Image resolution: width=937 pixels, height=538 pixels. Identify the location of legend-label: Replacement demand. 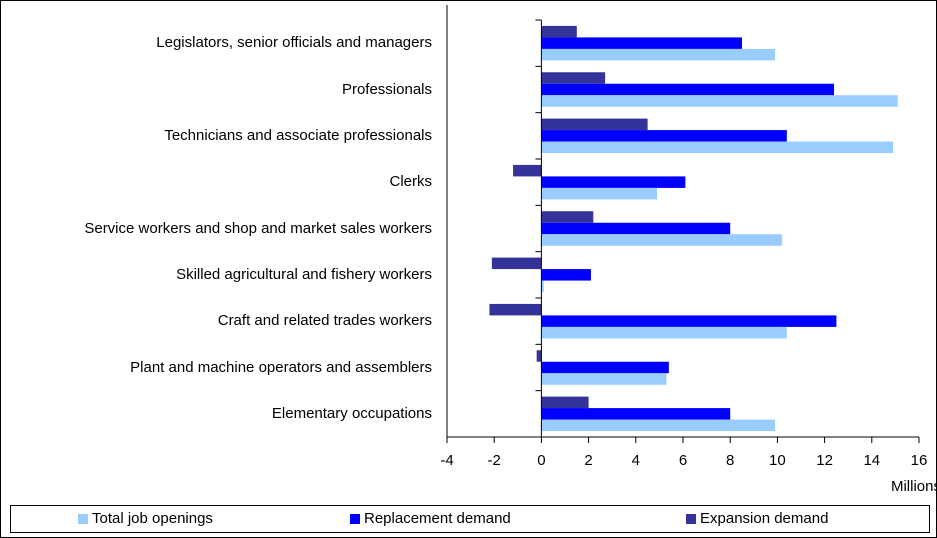
(437, 518).